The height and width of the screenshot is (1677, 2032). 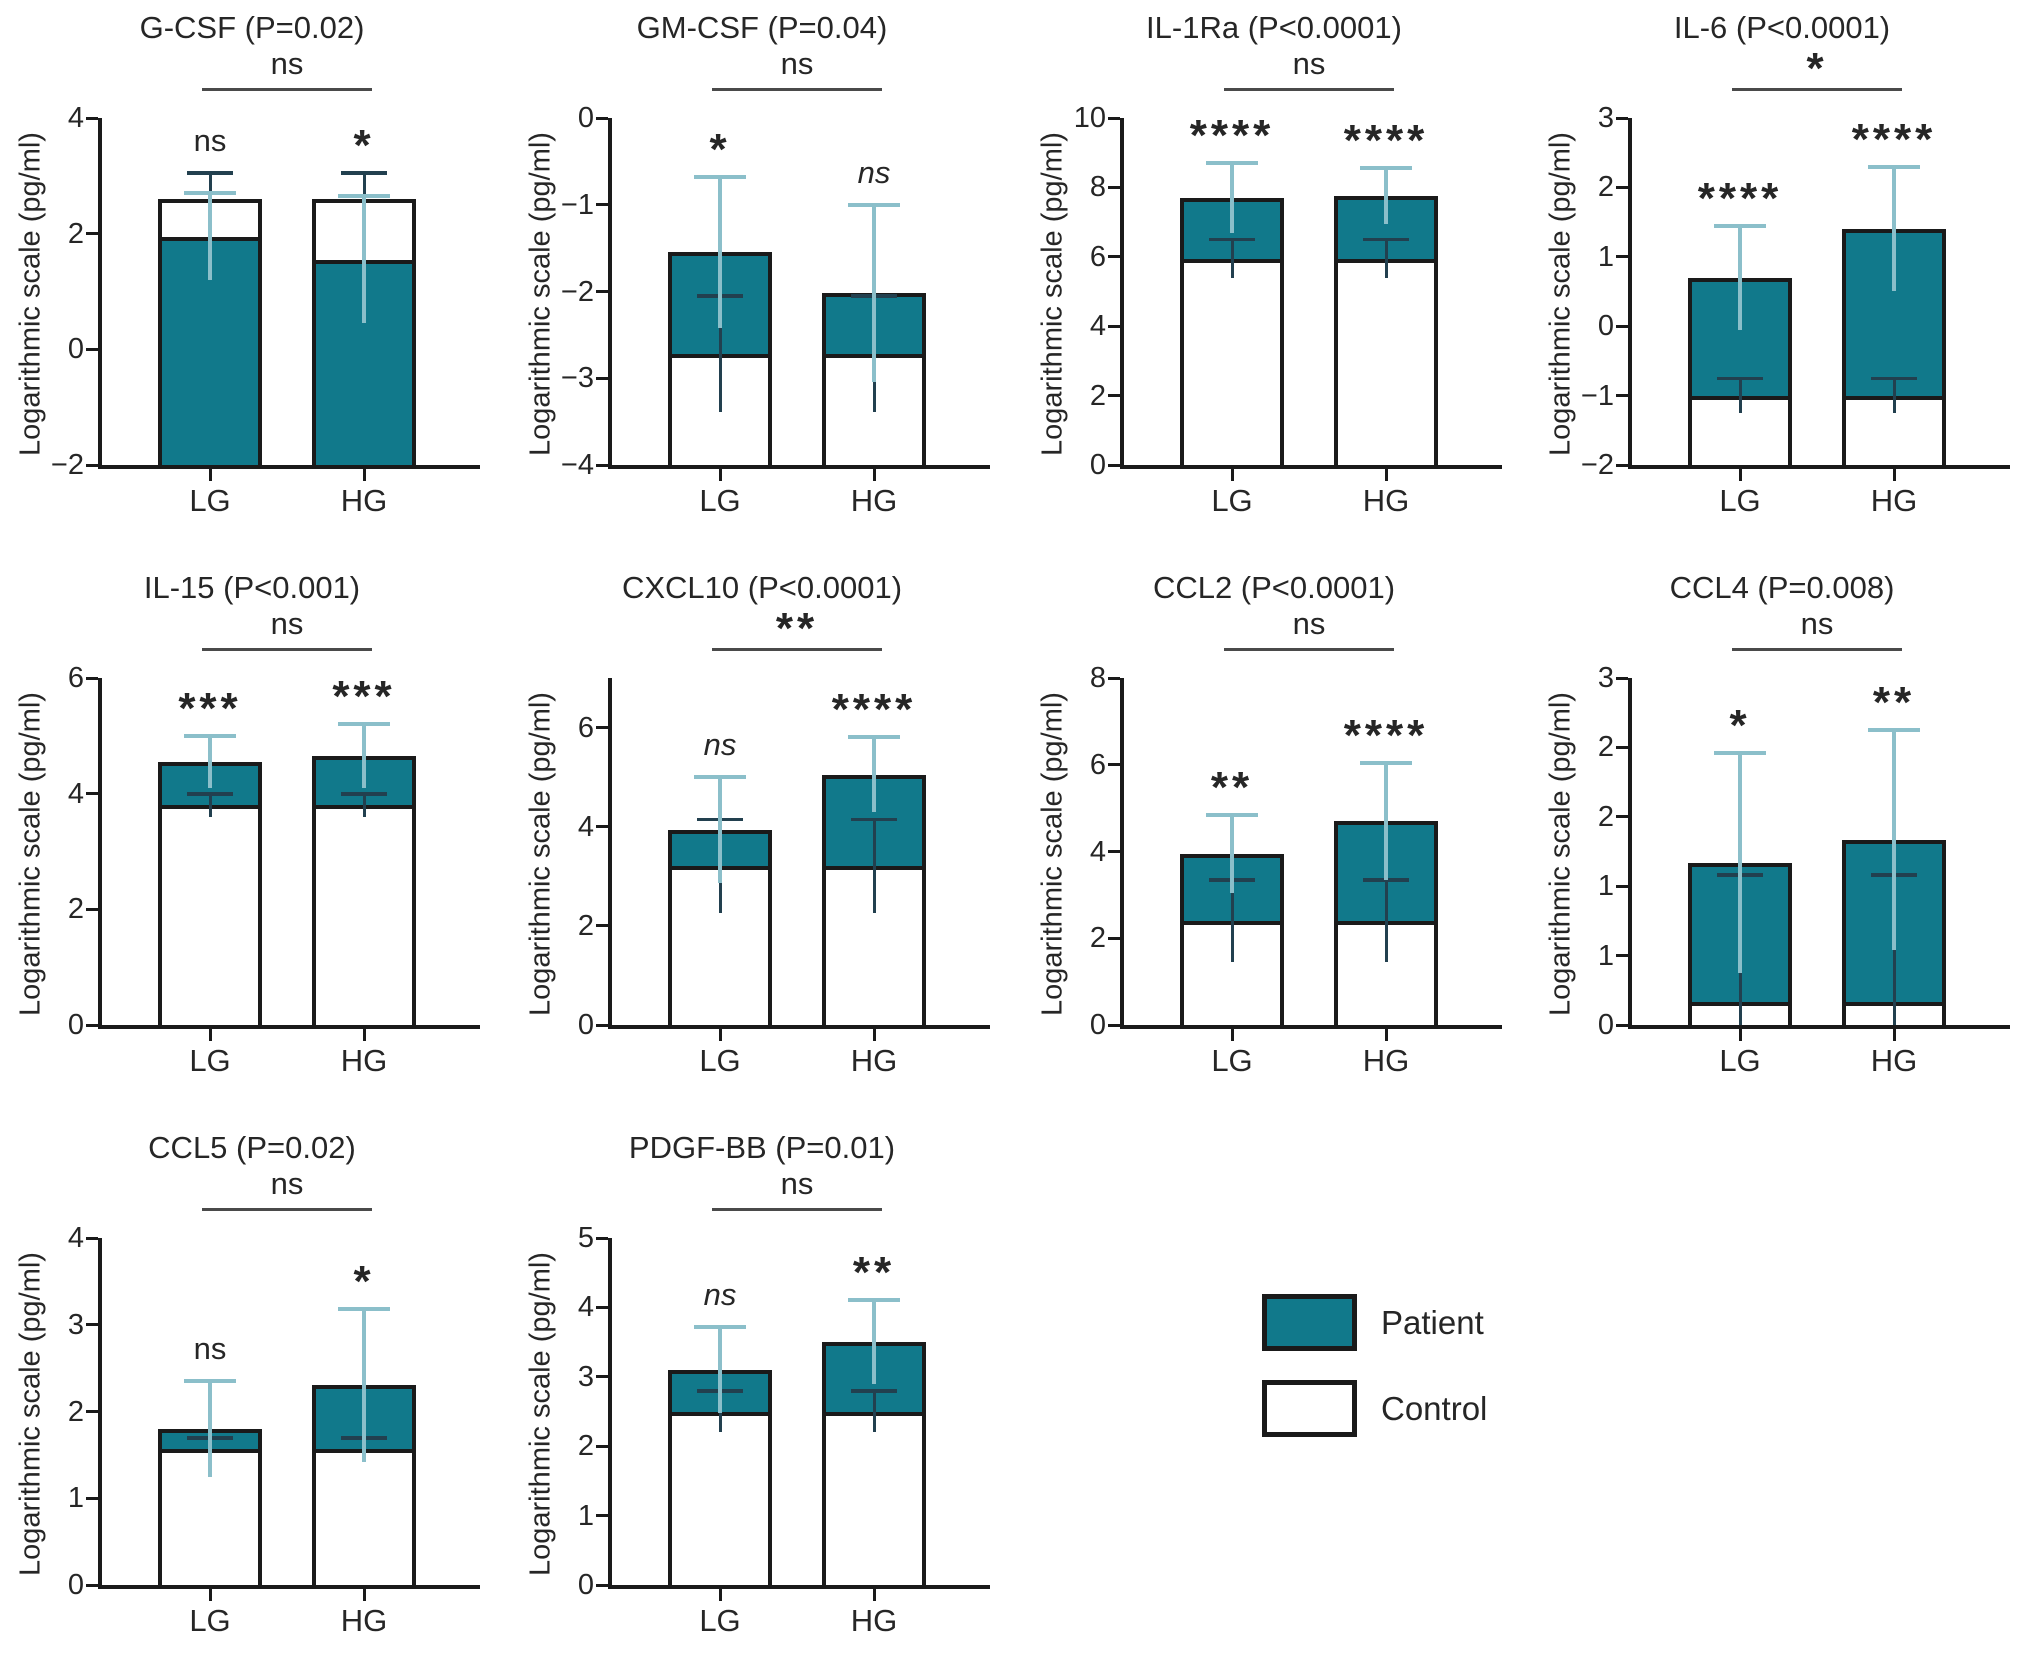 What do you see at coordinates (67, 465) in the screenshot?
I see `y-tick-label: −2` at bounding box center [67, 465].